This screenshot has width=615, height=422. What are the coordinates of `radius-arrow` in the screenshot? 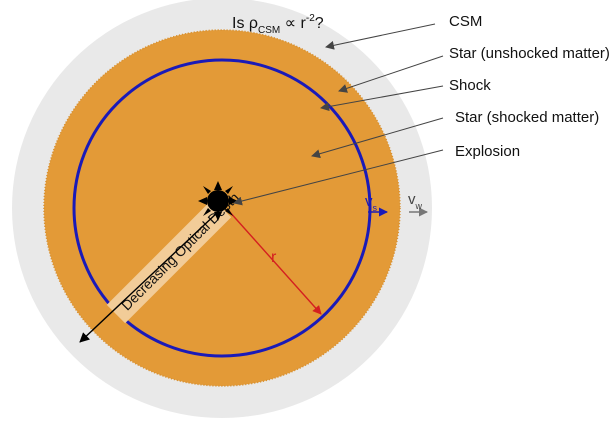 It's located at (274, 262).